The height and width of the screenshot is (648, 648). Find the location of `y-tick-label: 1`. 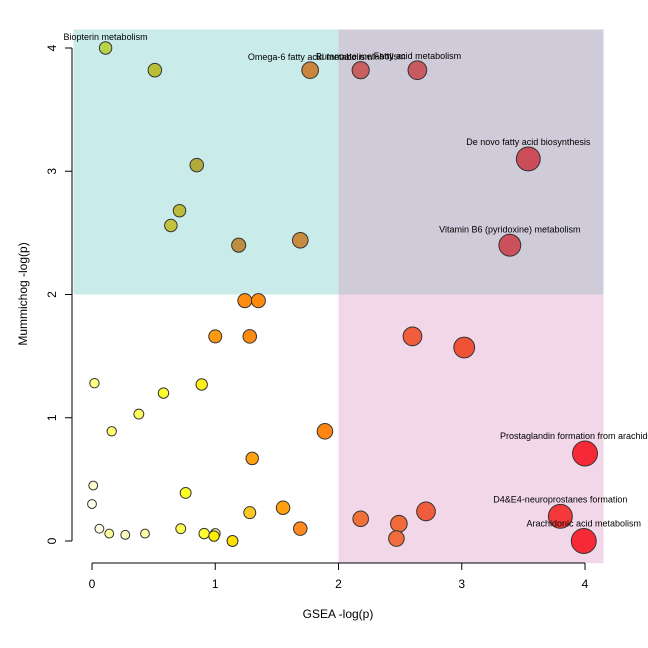

y-tick-label: 1 is located at coordinates (52, 417).